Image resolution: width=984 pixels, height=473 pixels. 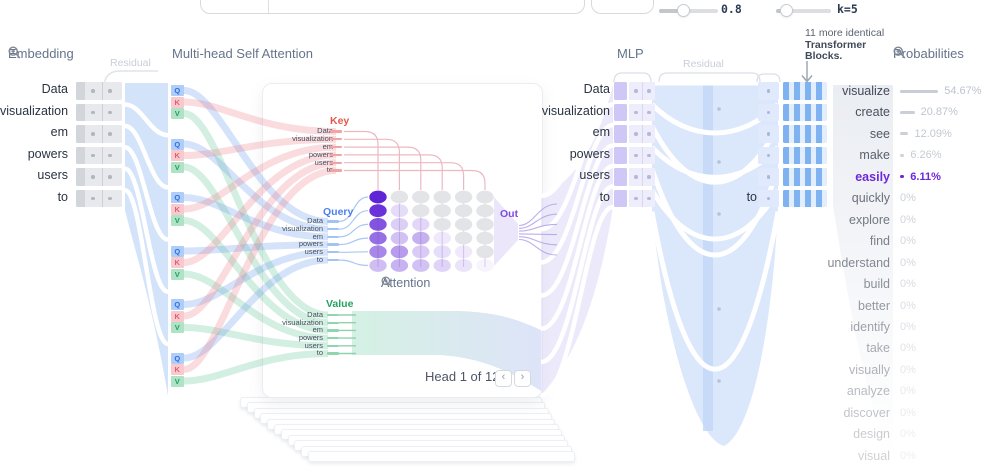 What do you see at coordinates (177, 251) in the screenshot?
I see `qkv-q-chip: Q` at bounding box center [177, 251].